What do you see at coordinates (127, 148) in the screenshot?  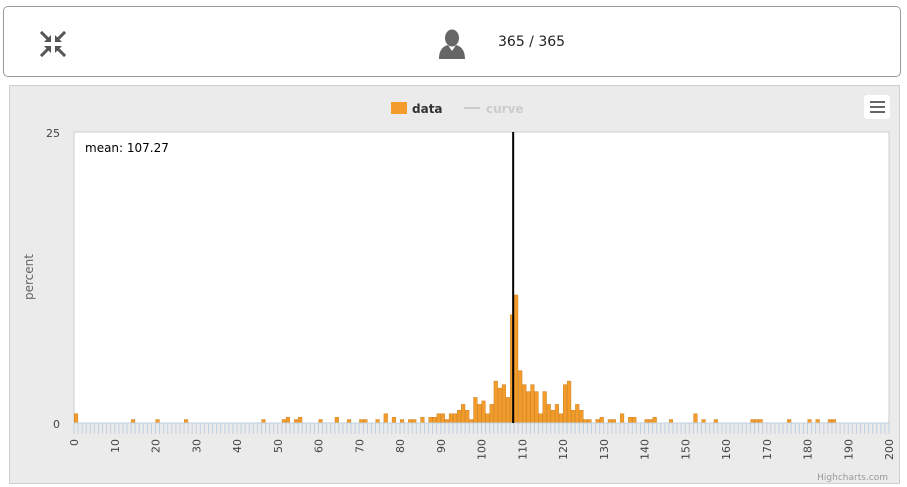 I see `mean-label: mean: 107.27` at bounding box center [127, 148].